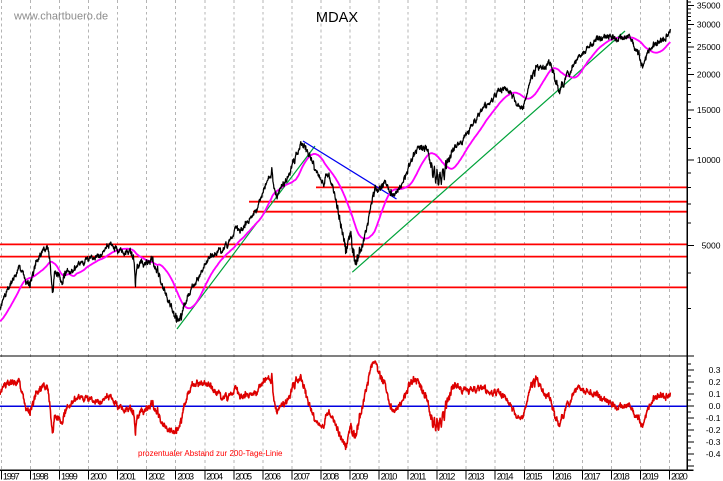 This screenshot has height=481, width=723. I want to click on svg-text: MDAX, so click(337, 18).